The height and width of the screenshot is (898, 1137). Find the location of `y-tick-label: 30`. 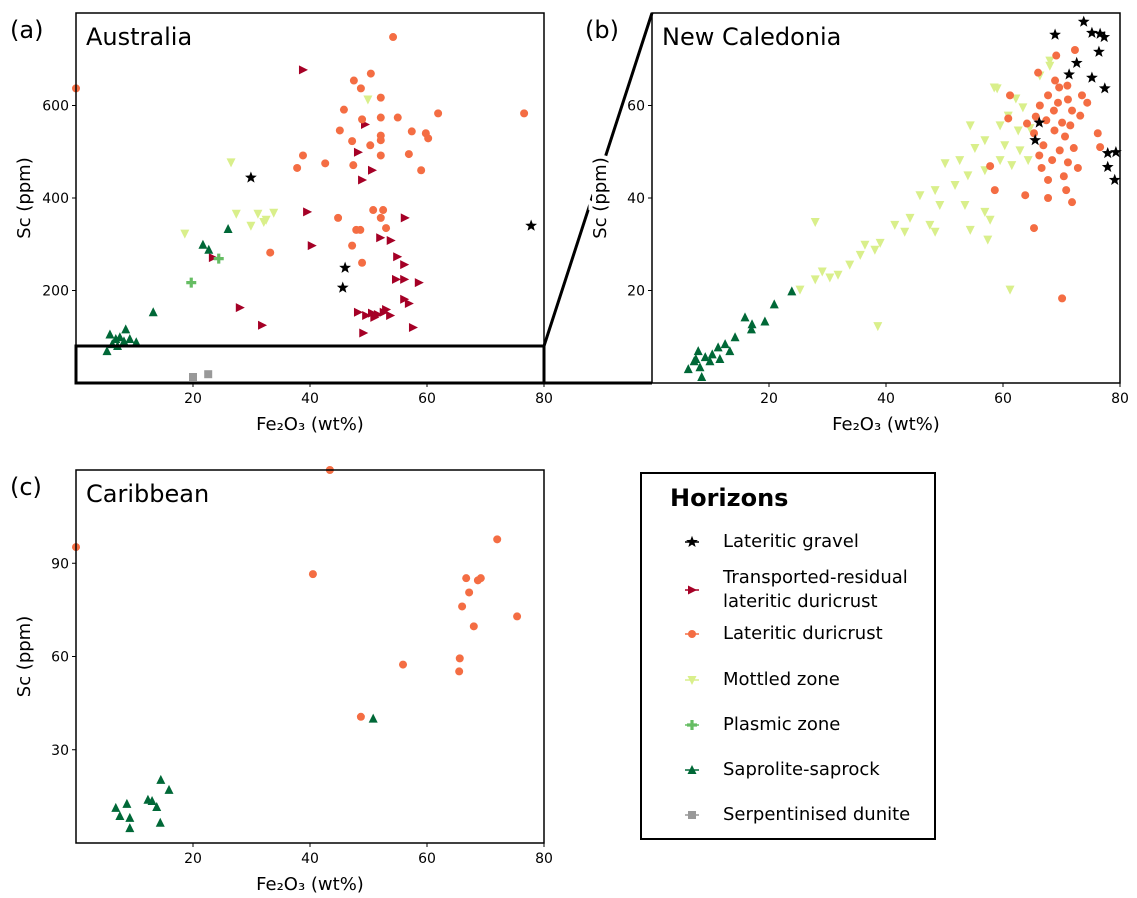

y-tick-label: 30 is located at coordinates (60, 751).